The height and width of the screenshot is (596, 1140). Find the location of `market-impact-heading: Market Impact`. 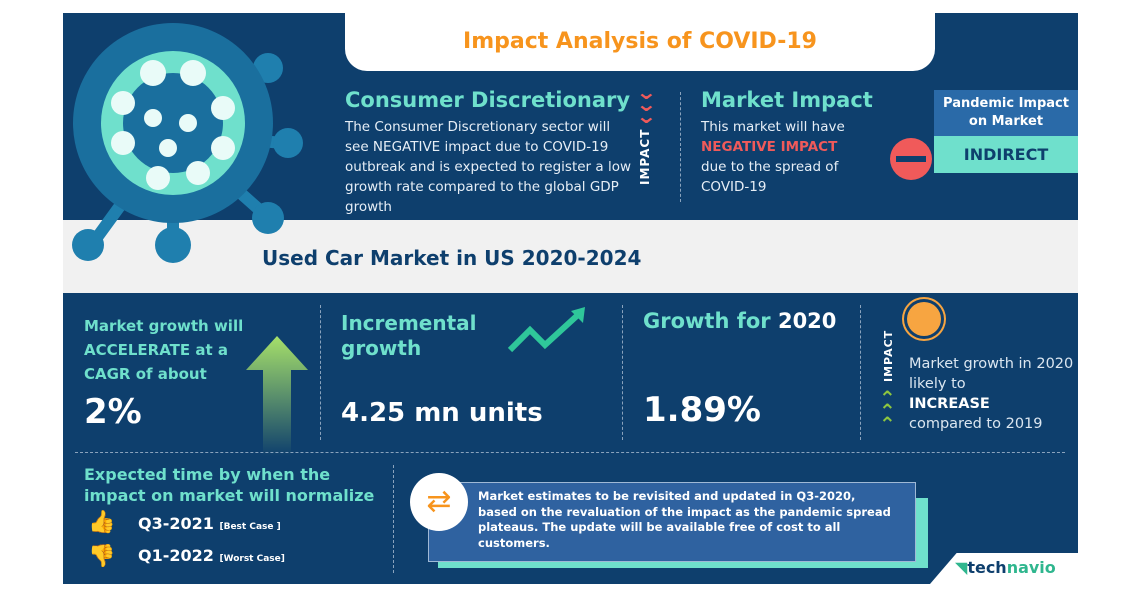

market-impact-heading: Market Impact is located at coordinates (787, 100).